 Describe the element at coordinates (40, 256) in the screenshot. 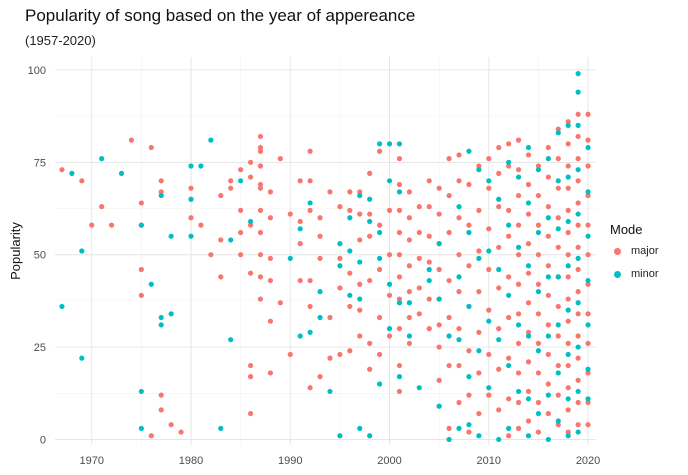

I see `y-tick-label: 50` at that location.